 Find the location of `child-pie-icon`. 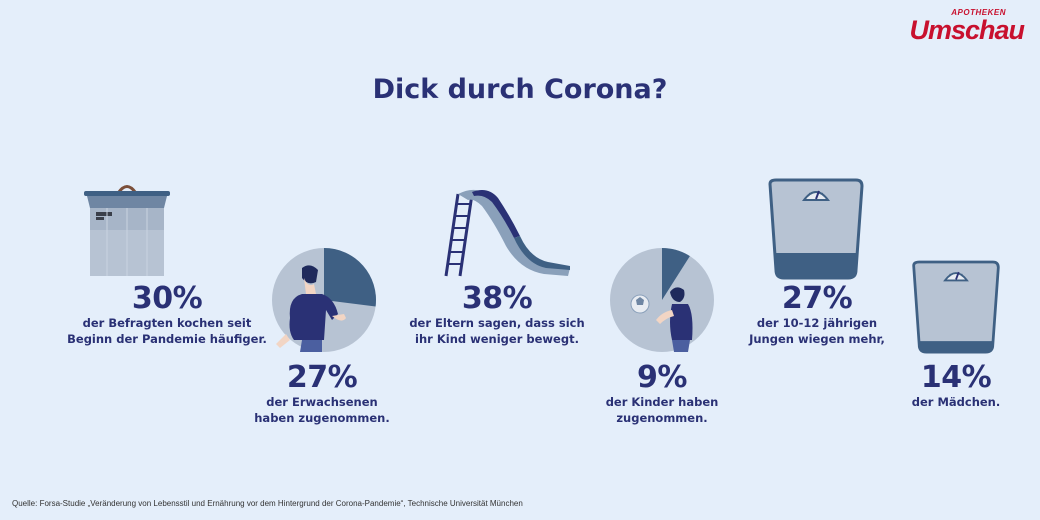

child-pie-icon is located at coordinates (662, 300).